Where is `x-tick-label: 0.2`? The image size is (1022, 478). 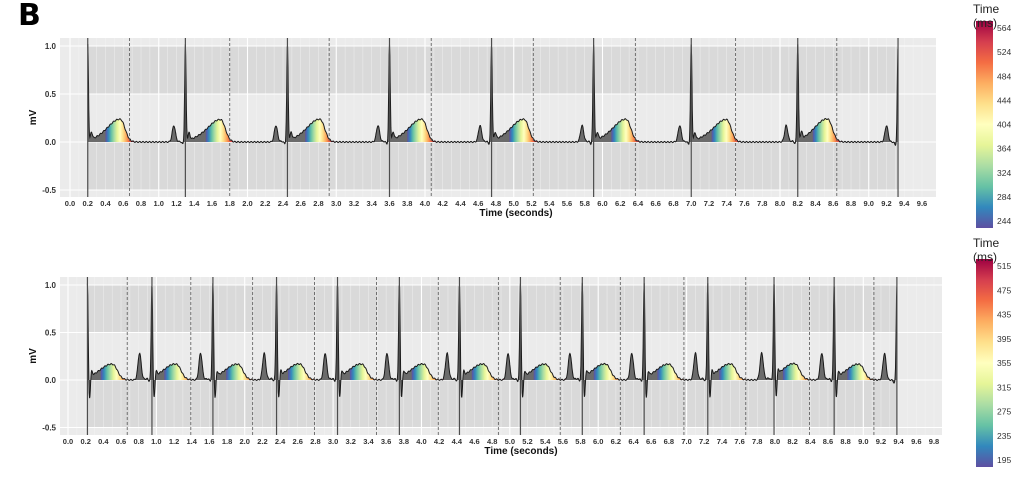
x-tick-label: 0.2 is located at coordinates (85, 441).